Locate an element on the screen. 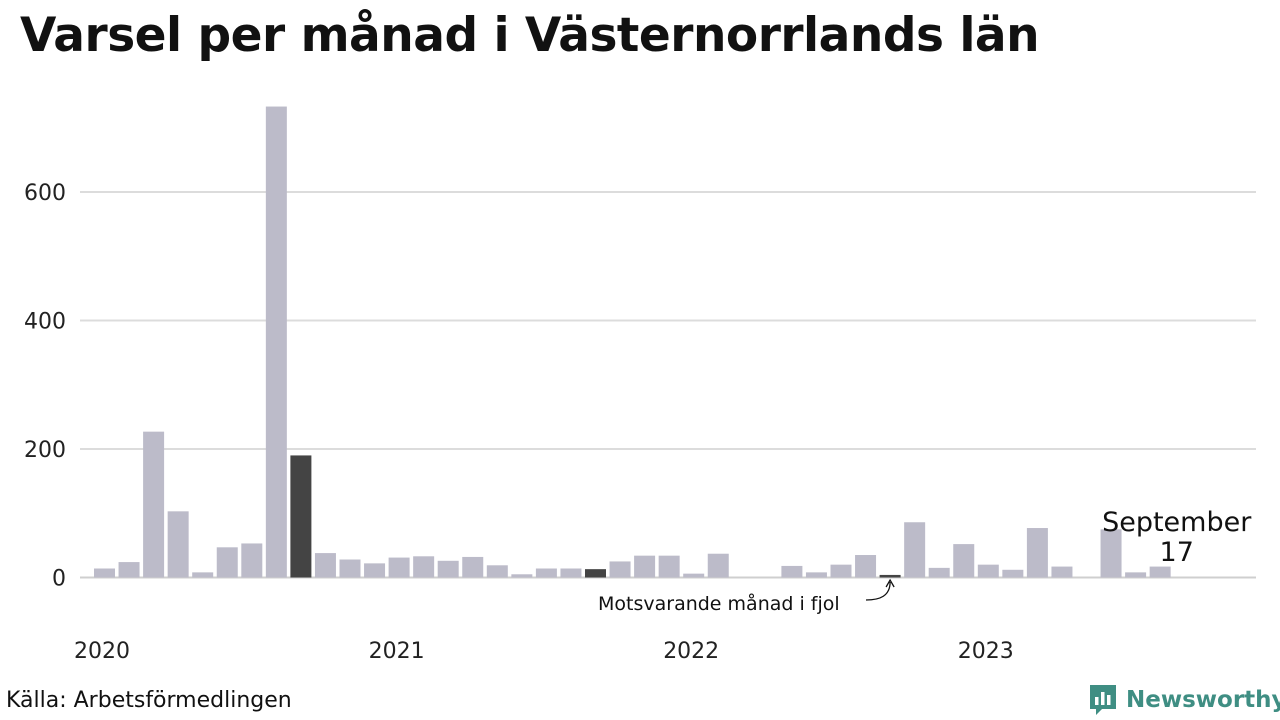 This screenshot has width=1280, height=720. chart-title: Varsel per månad i Västernorrlands län is located at coordinates (530, 35).